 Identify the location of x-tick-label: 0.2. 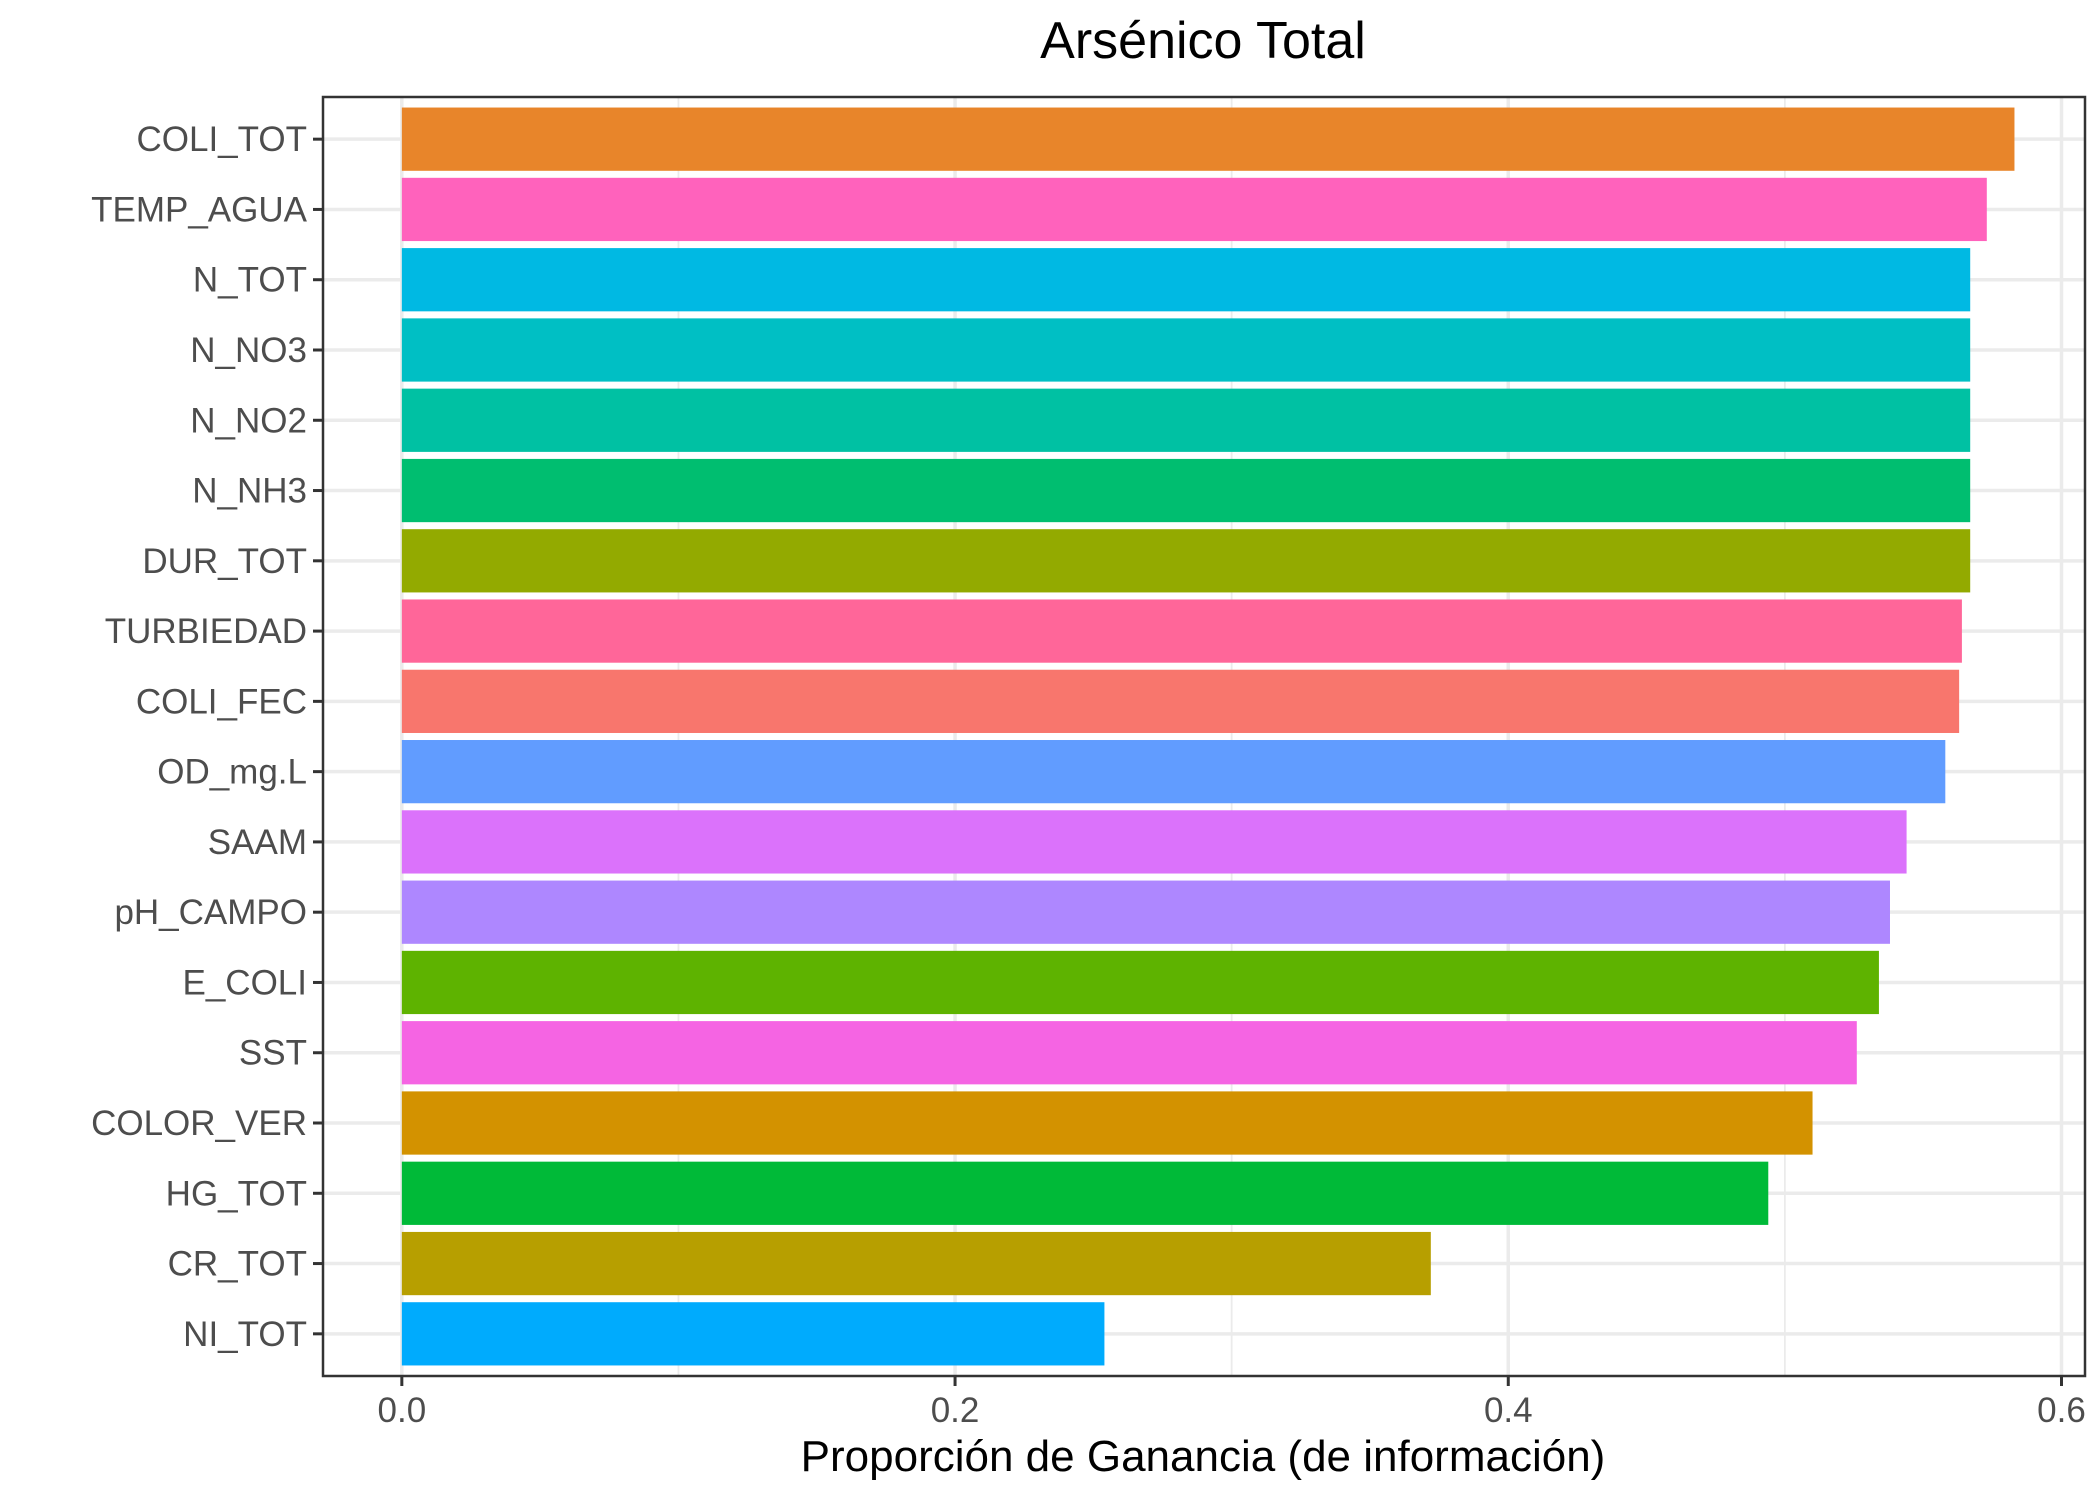
(955, 1410).